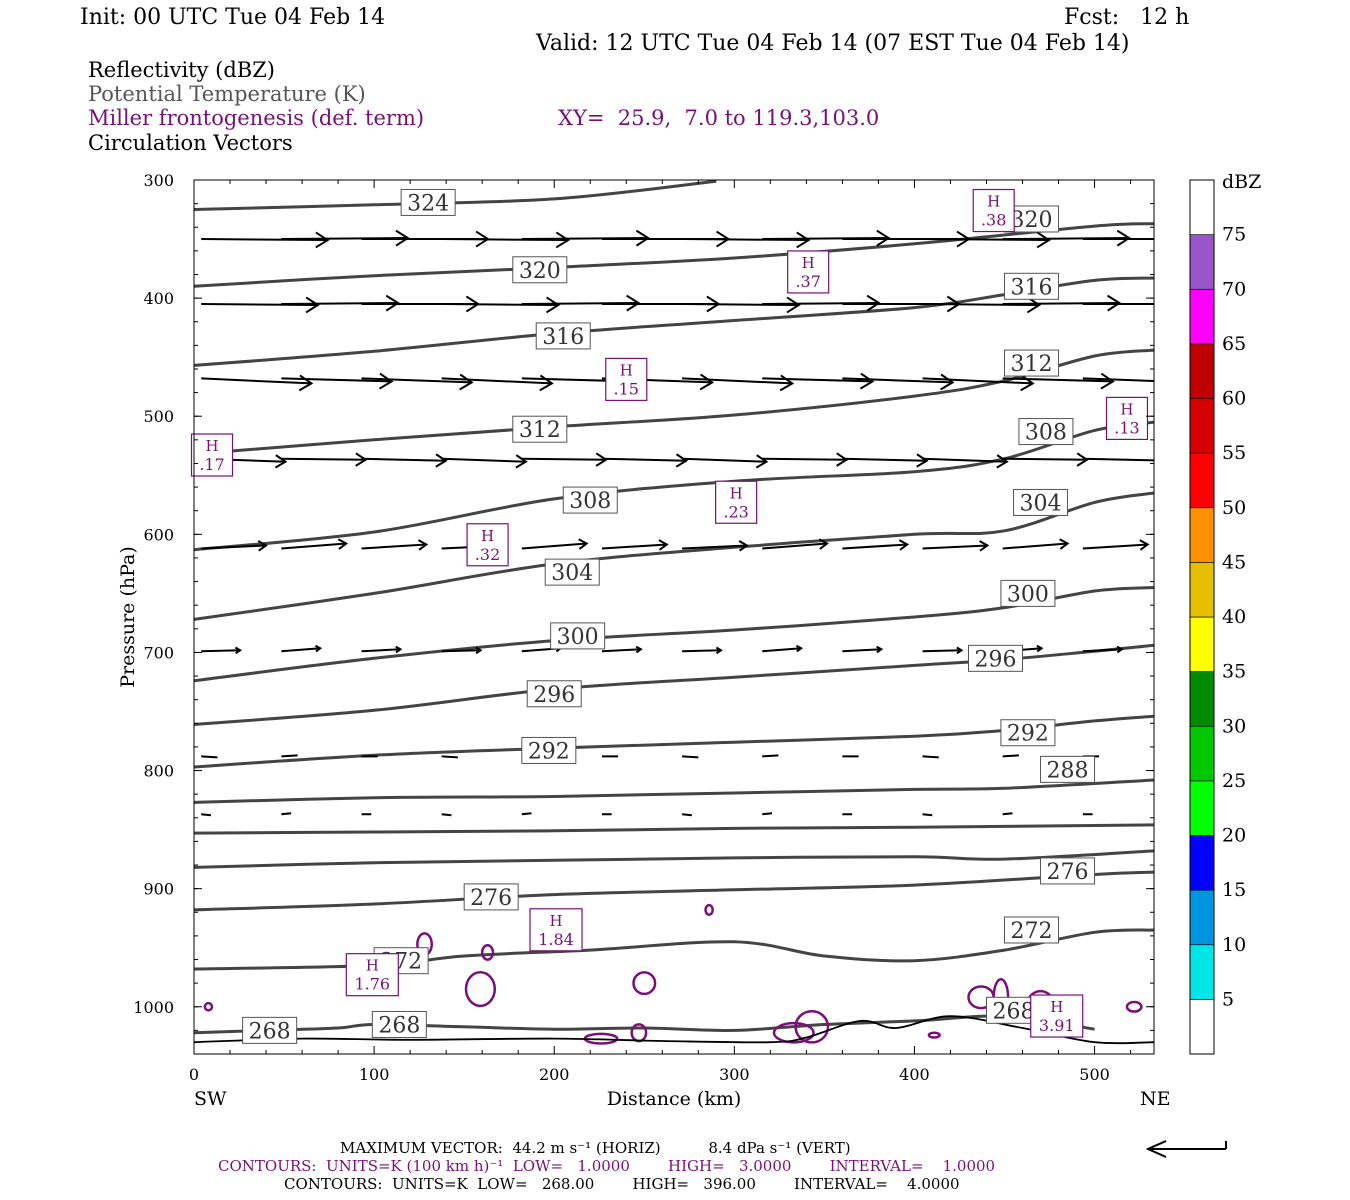 Image resolution: width=1350 pixels, height=1200 pixels. I want to click on y-tick-label: 600, so click(158, 534).